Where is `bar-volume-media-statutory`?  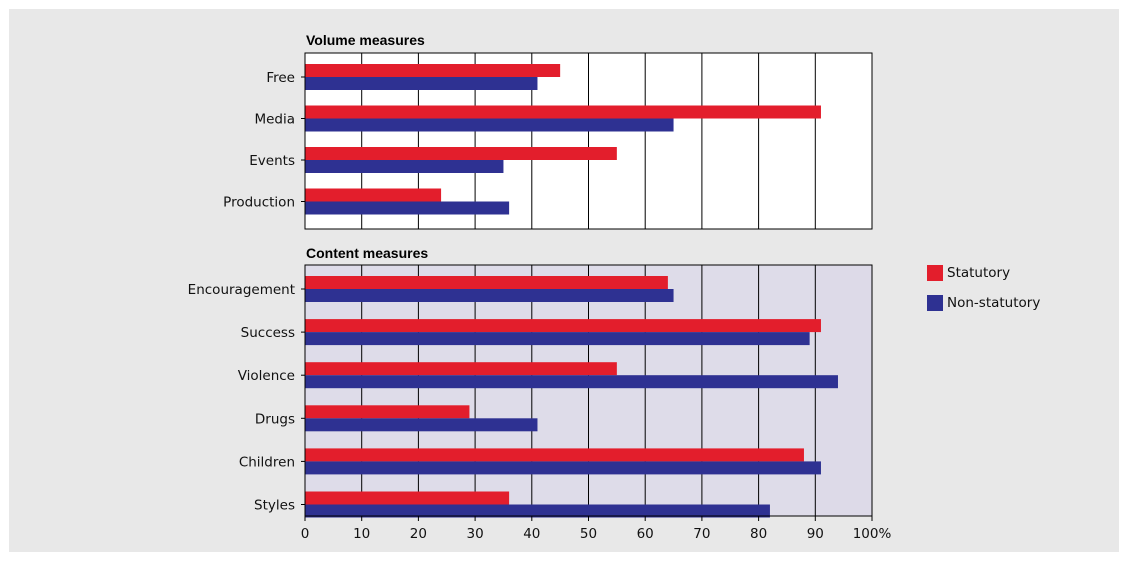 bar-volume-media-statutory is located at coordinates (563, 112).